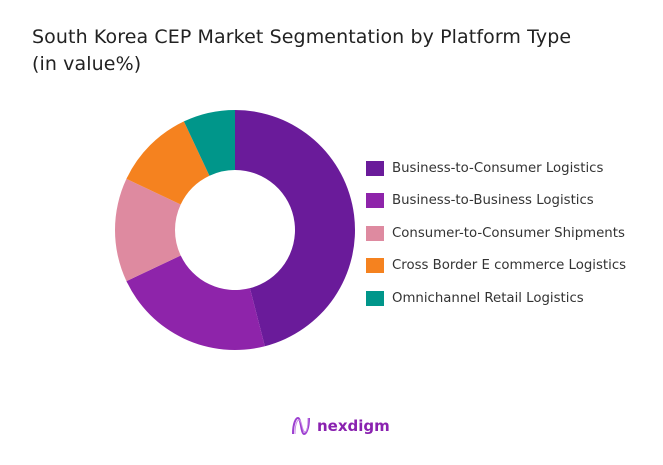 This screenshot has height=465, width=663. I want to click on legend-item: Business-to-Consumer Logistics, so click(496, 168).